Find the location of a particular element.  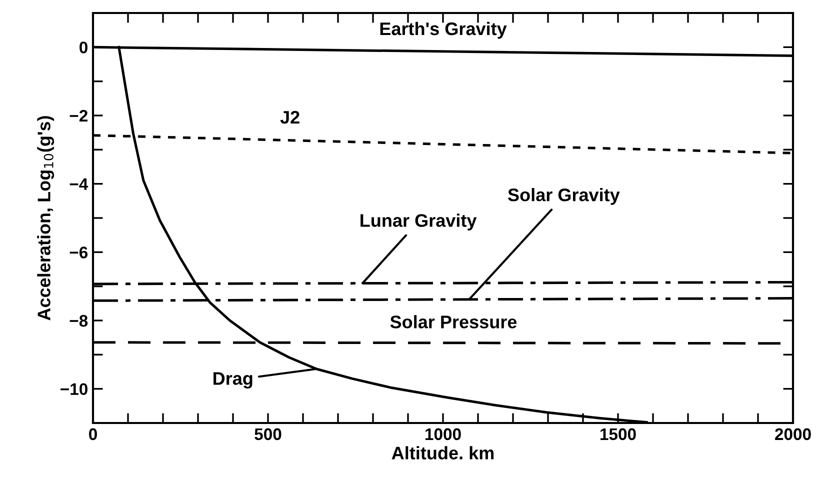

annotation: Solar Gravity is located at coordinates (564, 196).